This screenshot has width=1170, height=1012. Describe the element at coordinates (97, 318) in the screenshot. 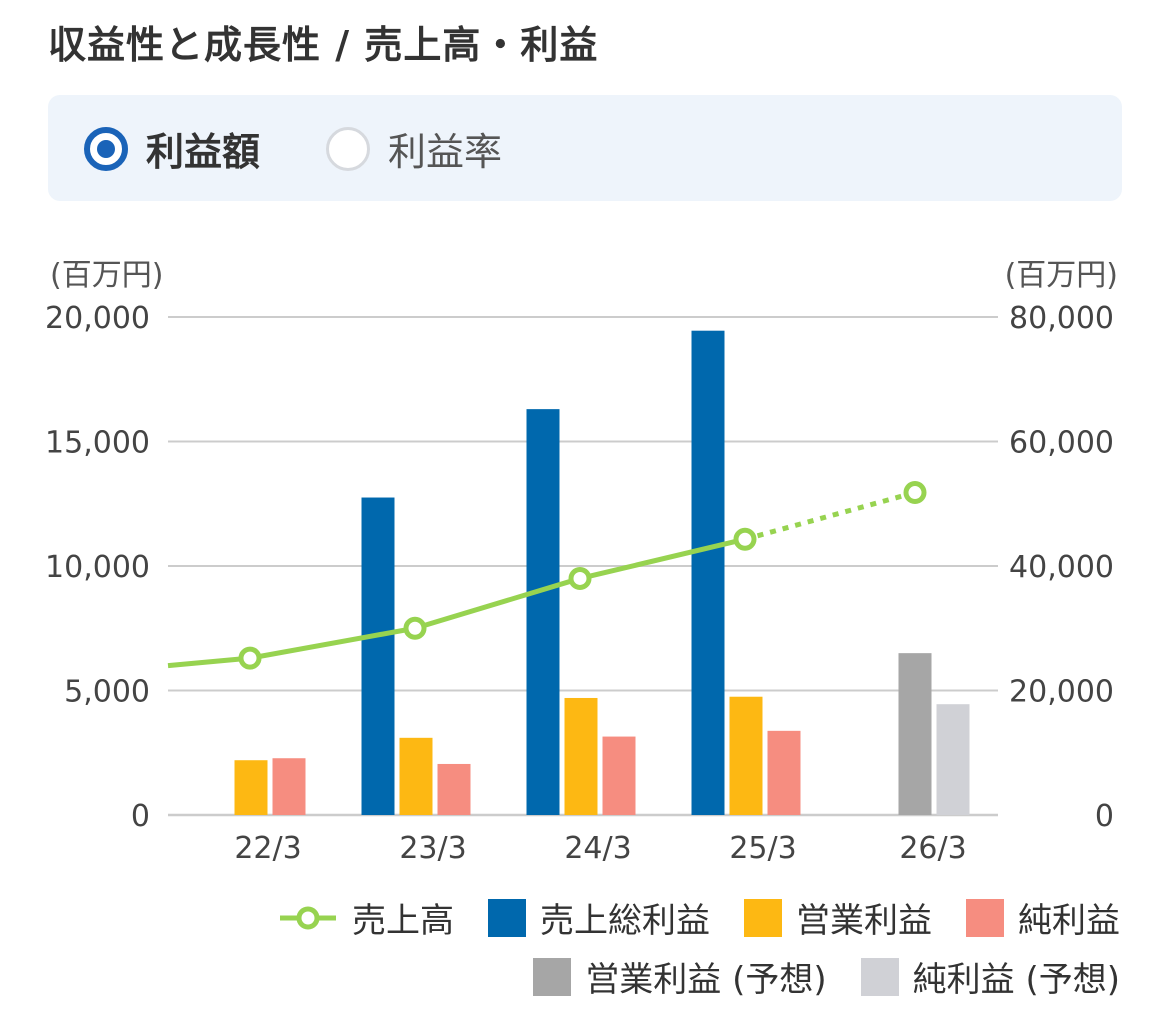

I see `left-tick-label: 20,000` at that location.